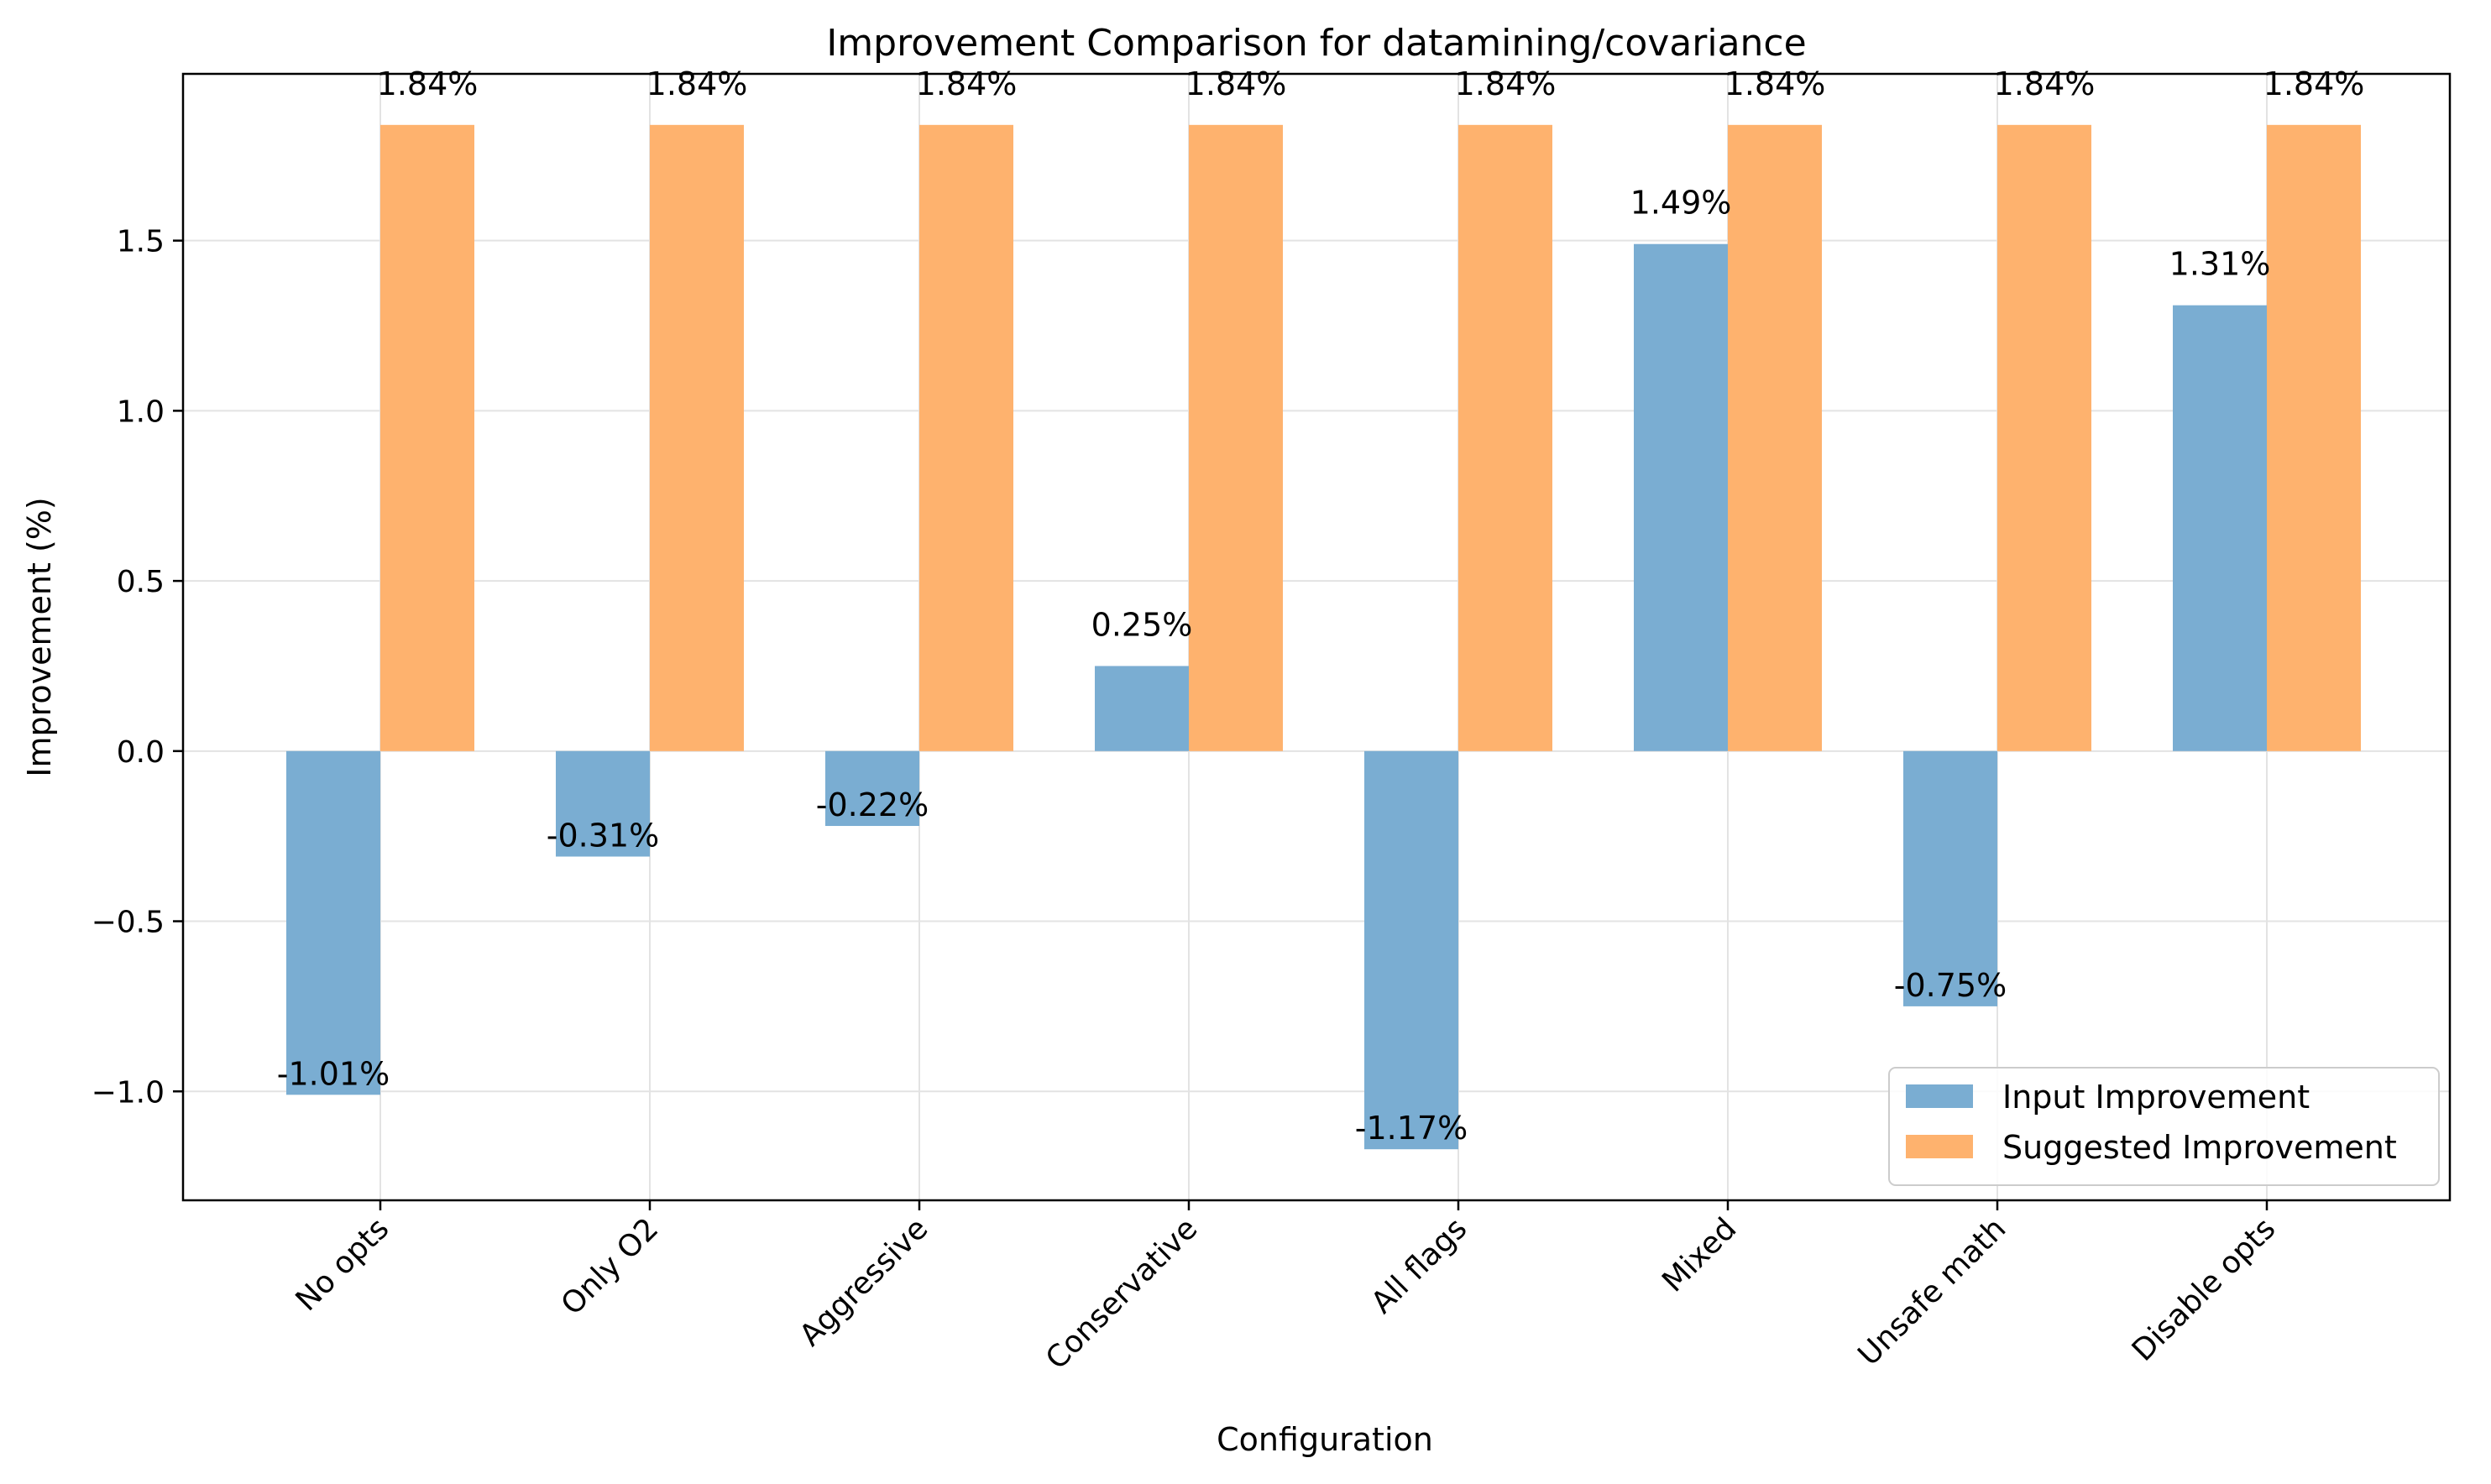 This screenshot has height=1484, width=2491. What do you see at coordinates (2156, 1097) in the screenshot?
I see `legend-label-input: Input Improvement` at bounding box center [2156, 1097].